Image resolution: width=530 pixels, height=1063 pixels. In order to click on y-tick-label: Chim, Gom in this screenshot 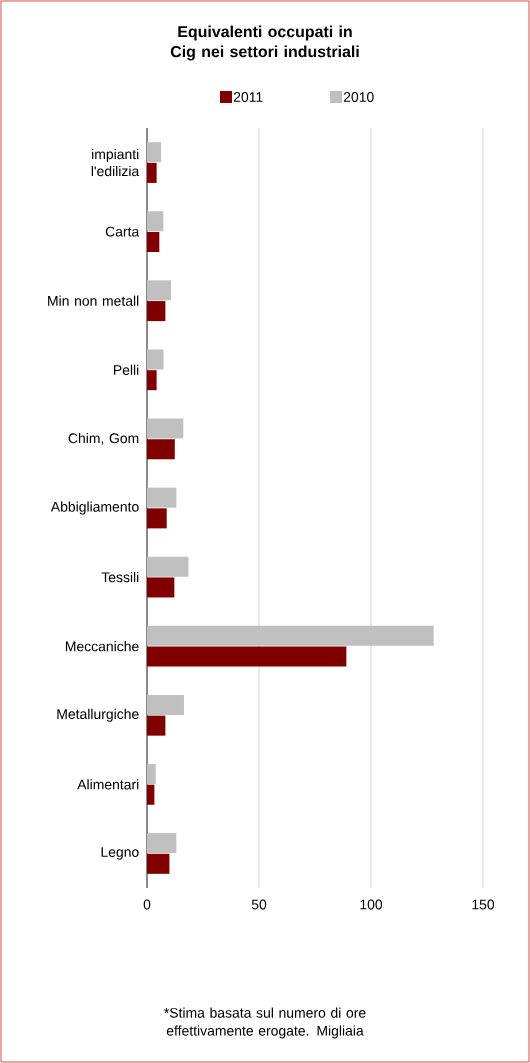, I will do `click(103, 438)`.